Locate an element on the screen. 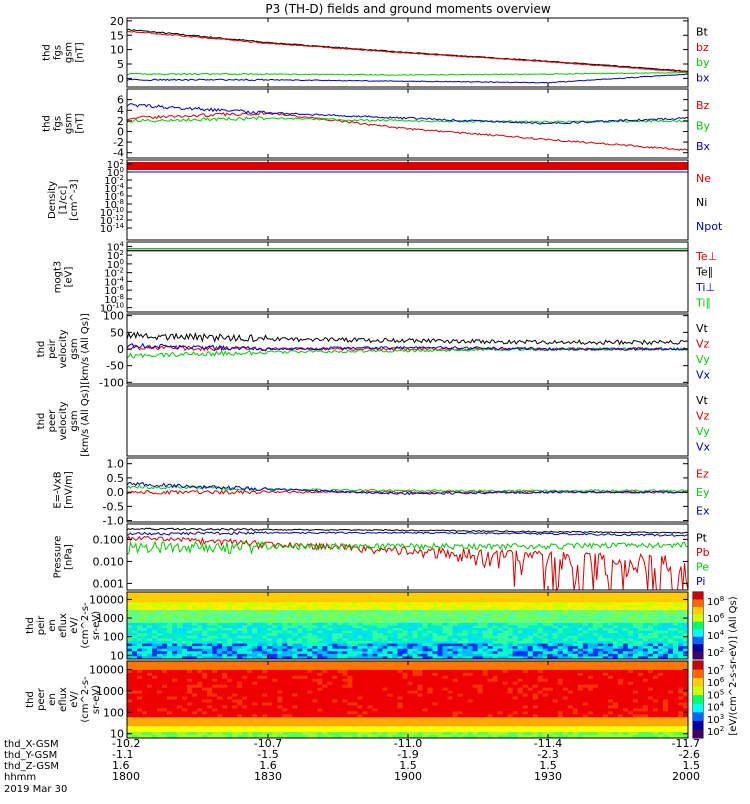  ylabel-peer-velocity-4: [km/s (All Qs)] is located at coordinates (85, 421).